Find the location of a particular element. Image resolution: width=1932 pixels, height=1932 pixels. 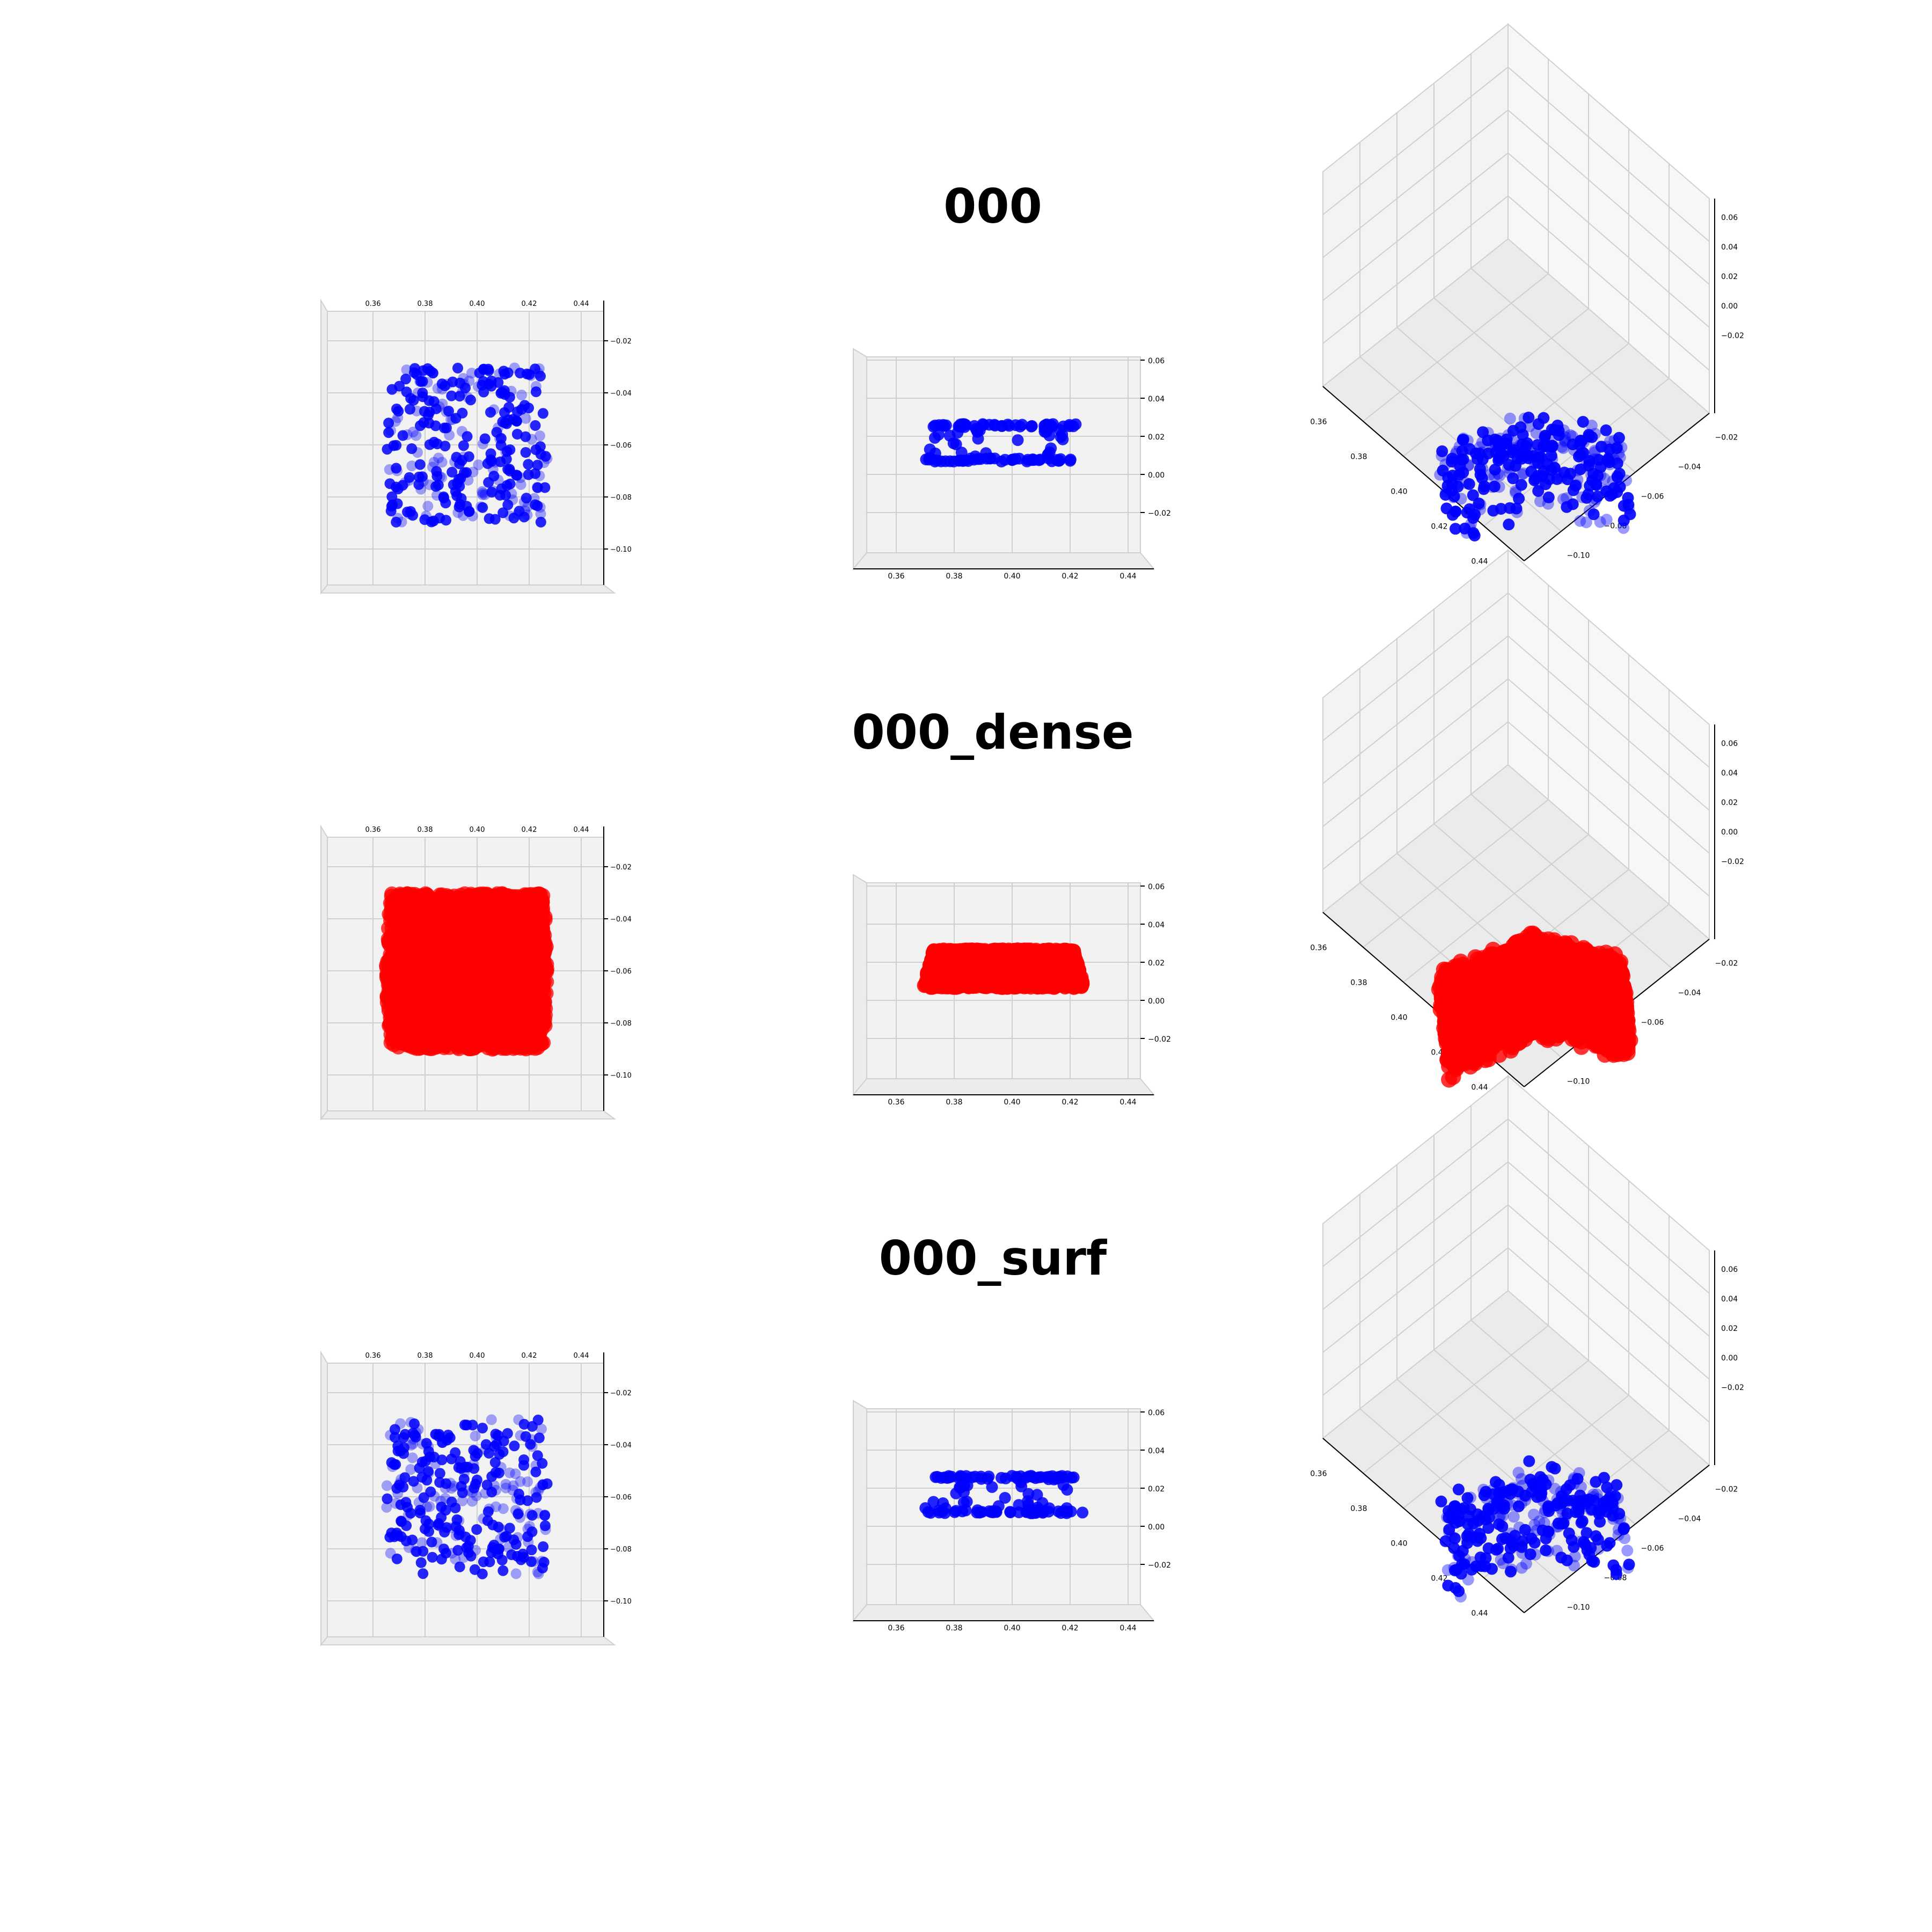

pane-left is located at coordinates (860, 985).